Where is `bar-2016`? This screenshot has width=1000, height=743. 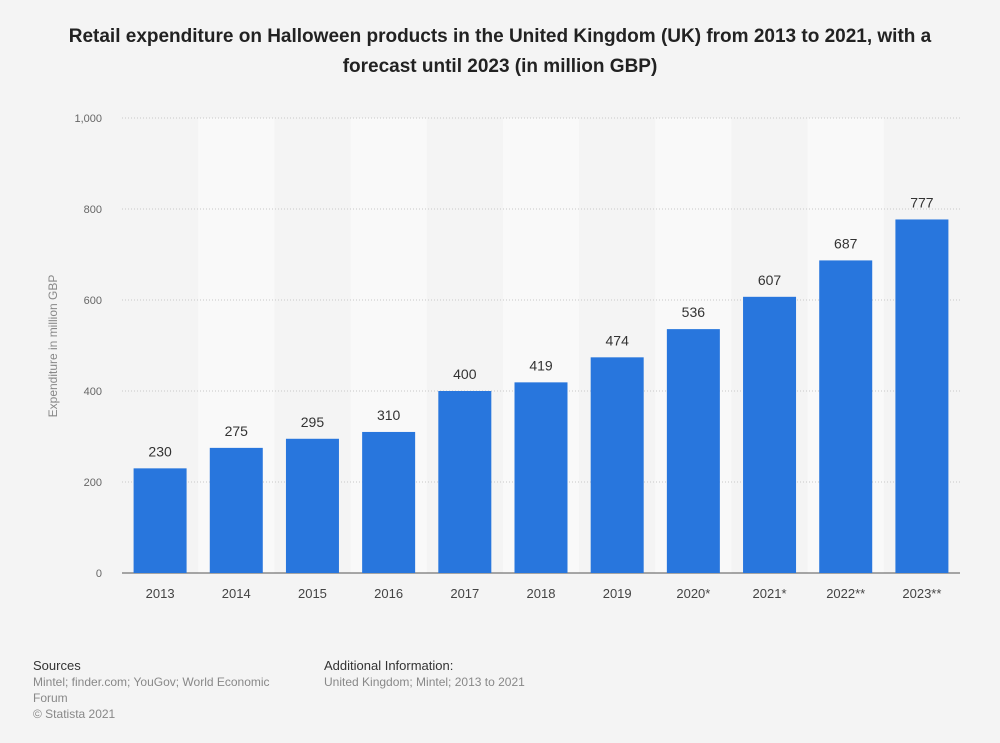
bar-2016 is located at coordinates (389, 502).